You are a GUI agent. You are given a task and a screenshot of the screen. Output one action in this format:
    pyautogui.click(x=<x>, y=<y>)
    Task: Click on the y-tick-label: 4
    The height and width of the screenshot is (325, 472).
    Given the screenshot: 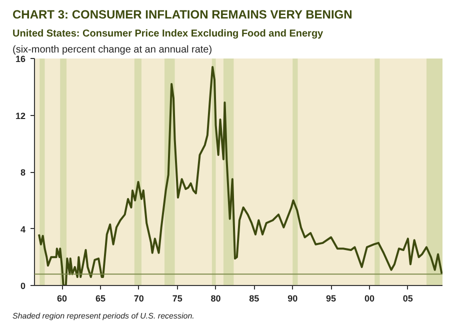 What is the action you would take?
    pyautogui.click(x=23, y=229)
    